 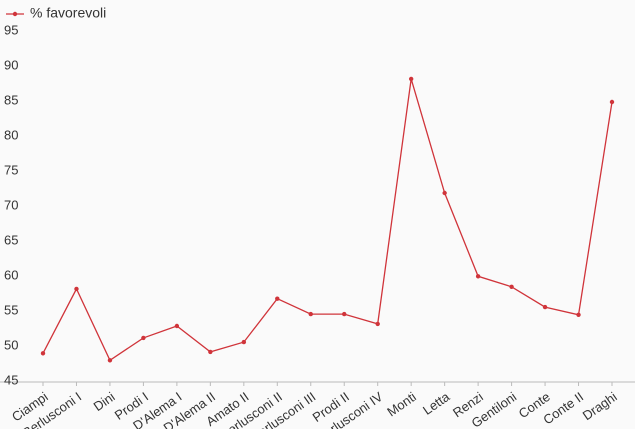 I want to click on legend-label: % favorevoli, so click(x=68, y=13).